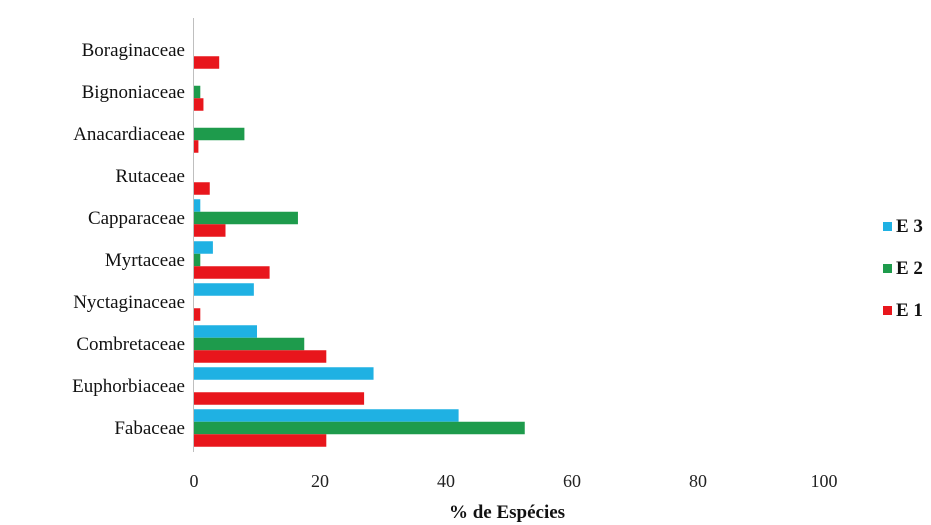  What do you see at coordinates (194, 481) in the screenshot?
I see `x-tick-label: 0` at bounding box center [194, 481].